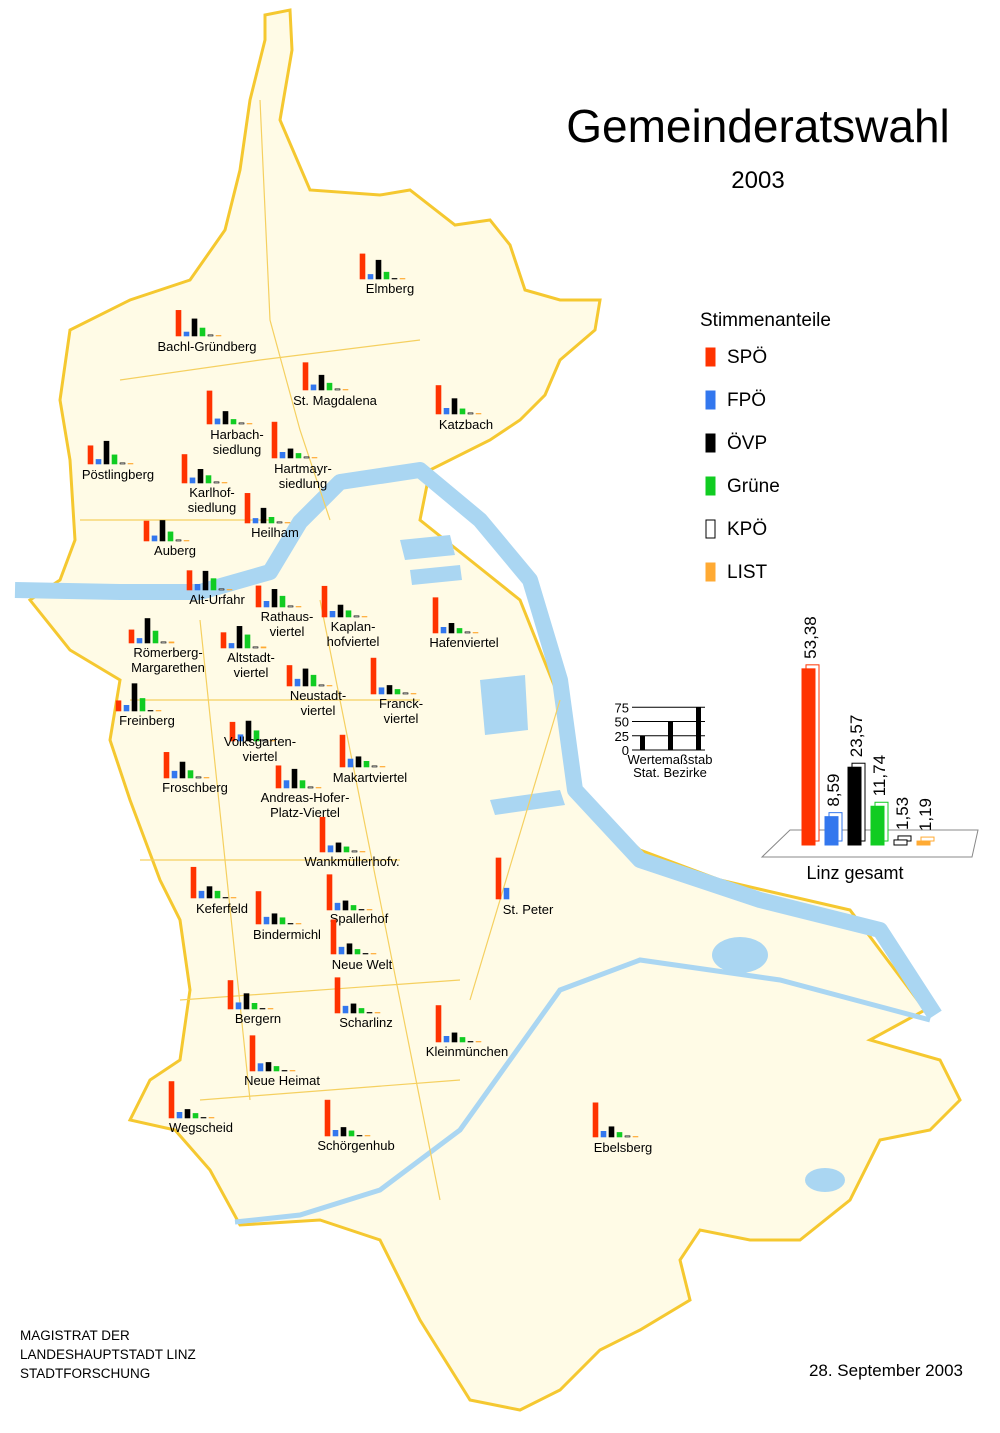 This screenshot has width=1000, height=1433. Describe the element at coordinates (401, 703) in the screenshot. I see `district-label: Franck-` at that location.